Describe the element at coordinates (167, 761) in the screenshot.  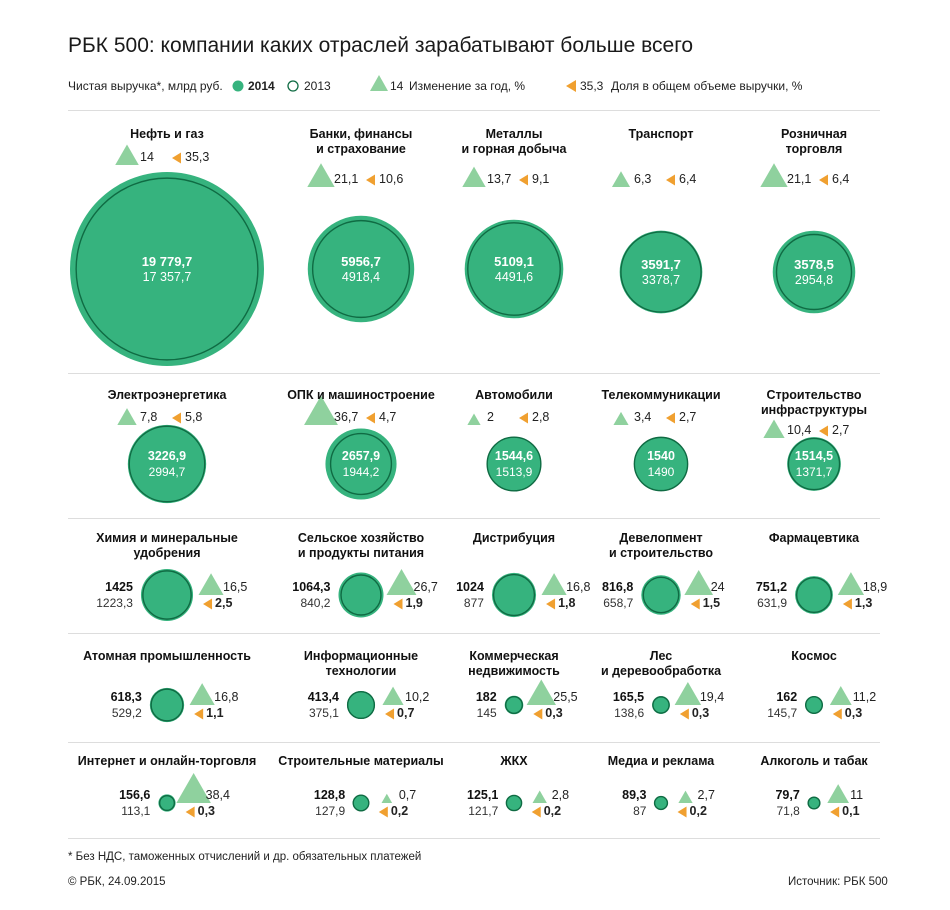
I see `sector-name: Интернет и онлайн-торговля` at that location.